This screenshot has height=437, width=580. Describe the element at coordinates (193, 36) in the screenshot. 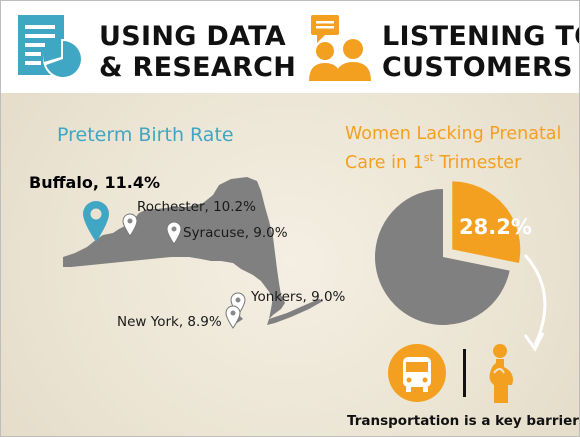

I see `header-left-line1: USING DATA` at that location.